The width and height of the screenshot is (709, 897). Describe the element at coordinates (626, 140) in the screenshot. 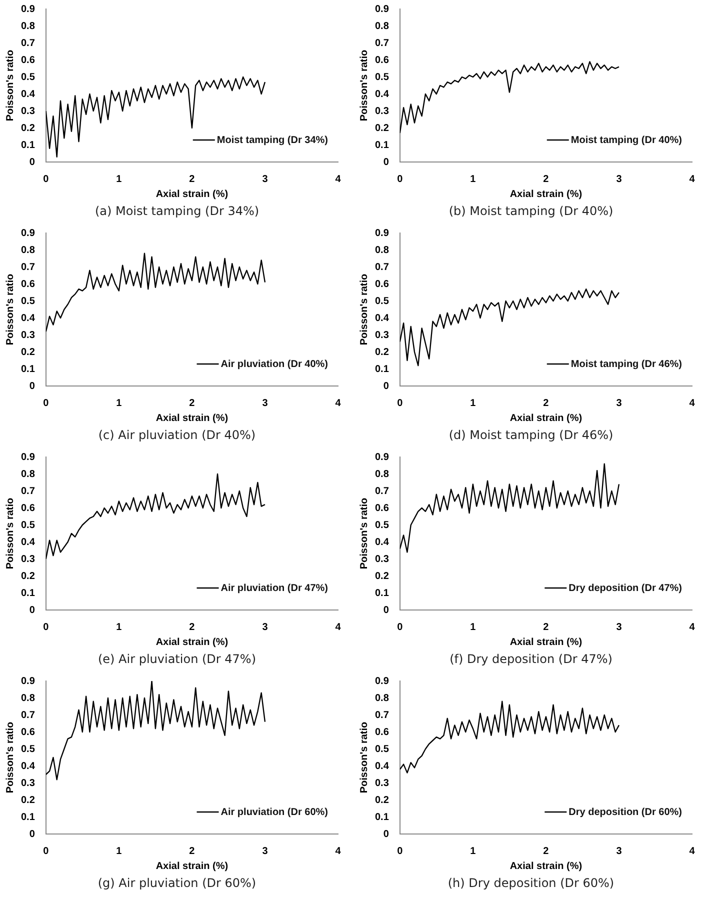

I see `legend-label: Moist tamping (Dr 40%)` at that location.